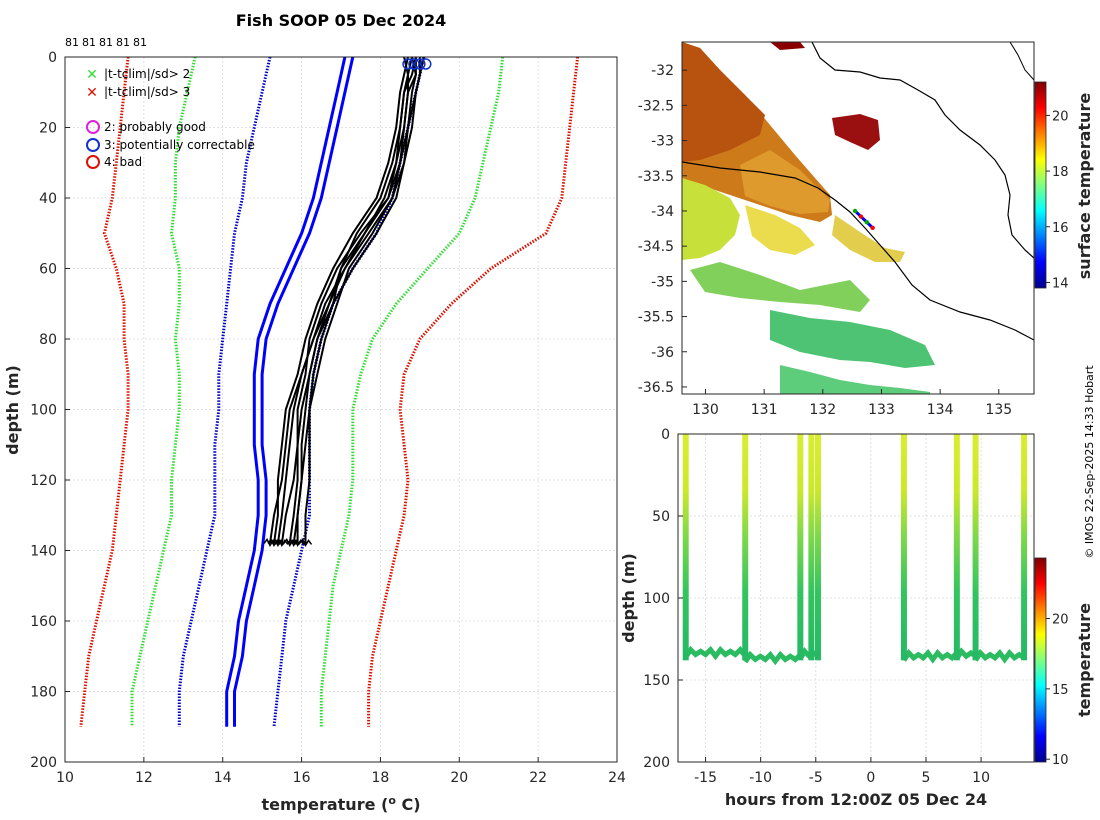 The image size is (1100, 820). What do you see at coordinates (392, 800) in the screenshot?
I see `x-axis-label-sup: o` at bounding box center [392, 800].